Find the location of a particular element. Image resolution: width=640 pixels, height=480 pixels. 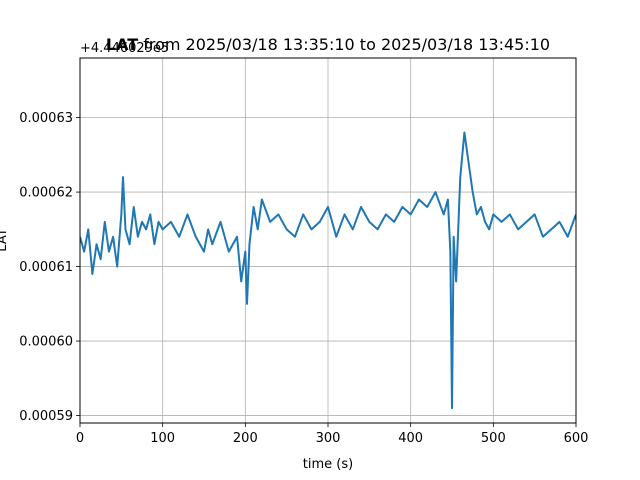

y-axis-label: LAT is located at coordinates (5, 239).